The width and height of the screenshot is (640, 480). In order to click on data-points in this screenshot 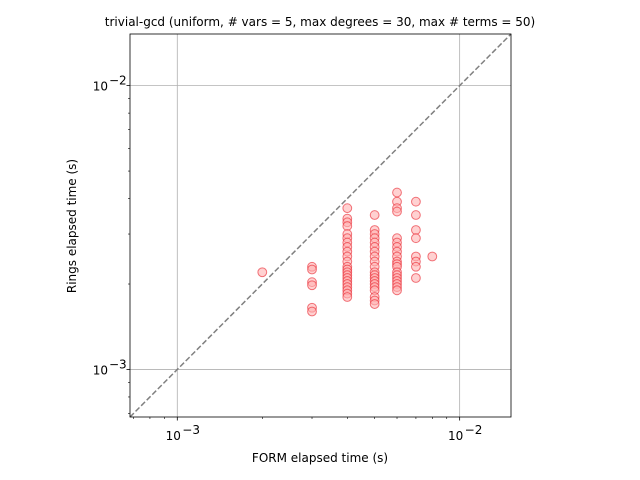, I will do `click(347, 252)`.